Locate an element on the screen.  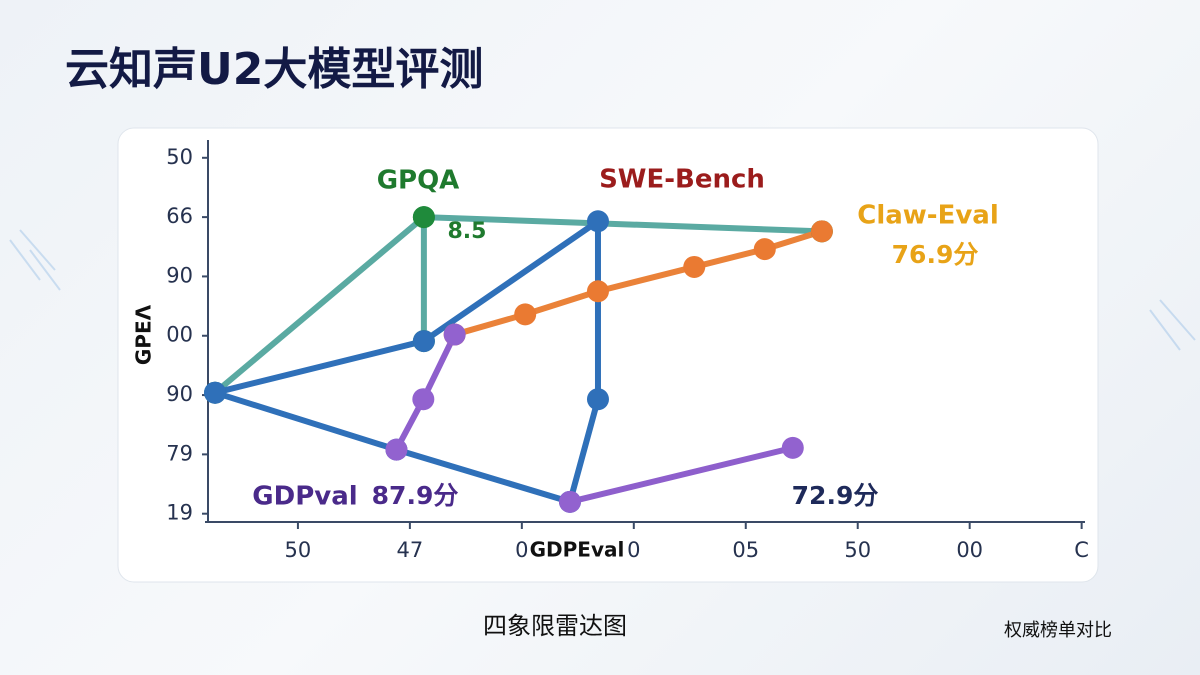
annotation: 76.9分 is located at coordinates (935, 254).